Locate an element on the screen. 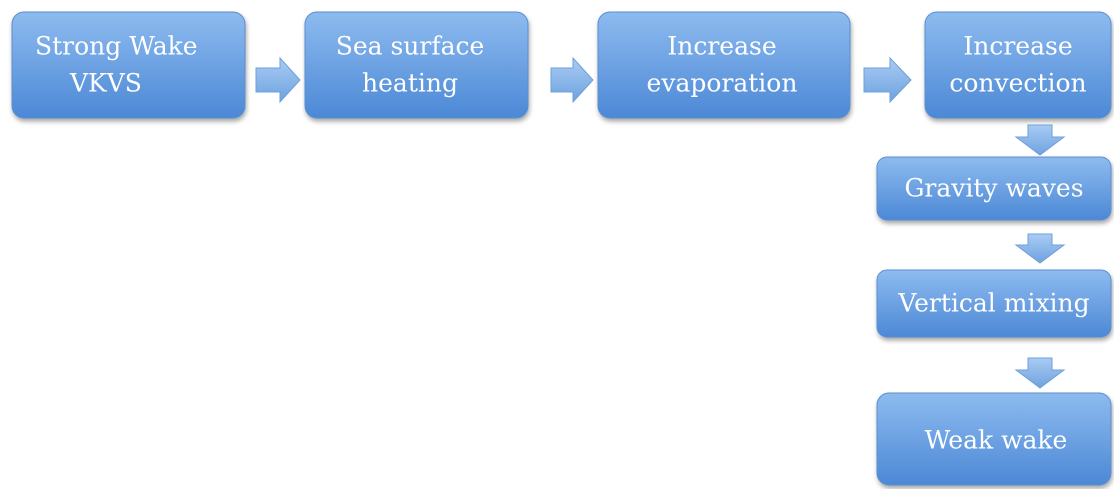  node-label: heating is located at coordinates (410, 83).